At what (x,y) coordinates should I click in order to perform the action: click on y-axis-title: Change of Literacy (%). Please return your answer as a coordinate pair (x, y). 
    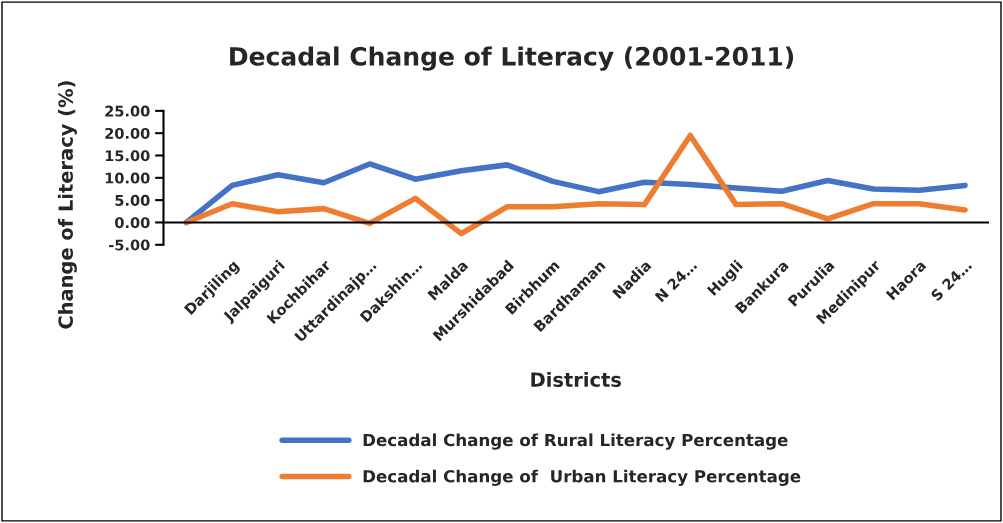
    Looking at the image, I should click on (67, 205).